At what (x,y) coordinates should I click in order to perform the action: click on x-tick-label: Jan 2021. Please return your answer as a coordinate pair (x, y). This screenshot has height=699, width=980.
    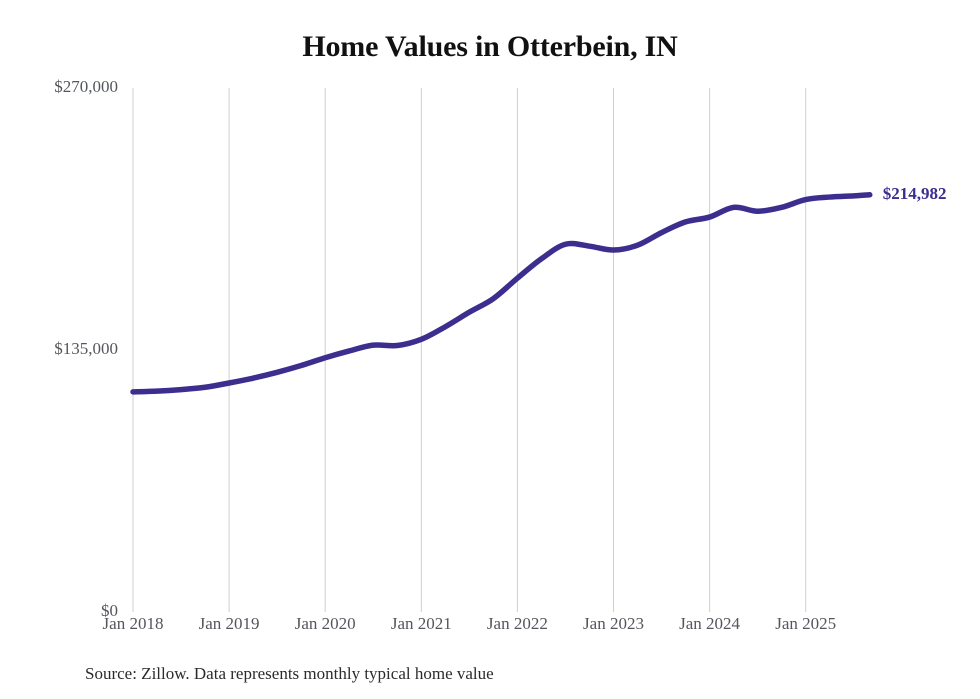
    Looking at the image, I should click on (421, 623).